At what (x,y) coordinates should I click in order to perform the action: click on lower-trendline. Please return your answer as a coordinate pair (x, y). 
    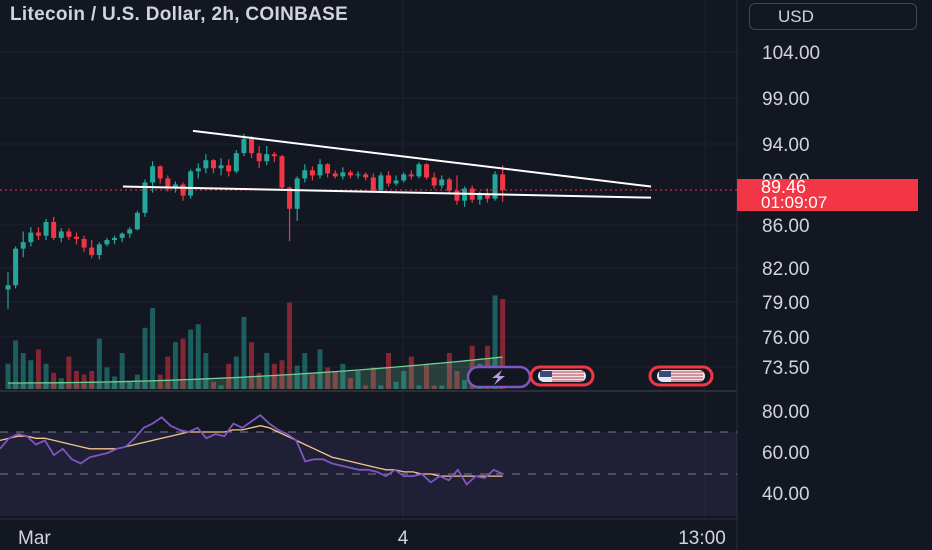
    Looking at the image, I should click on (387, 192).